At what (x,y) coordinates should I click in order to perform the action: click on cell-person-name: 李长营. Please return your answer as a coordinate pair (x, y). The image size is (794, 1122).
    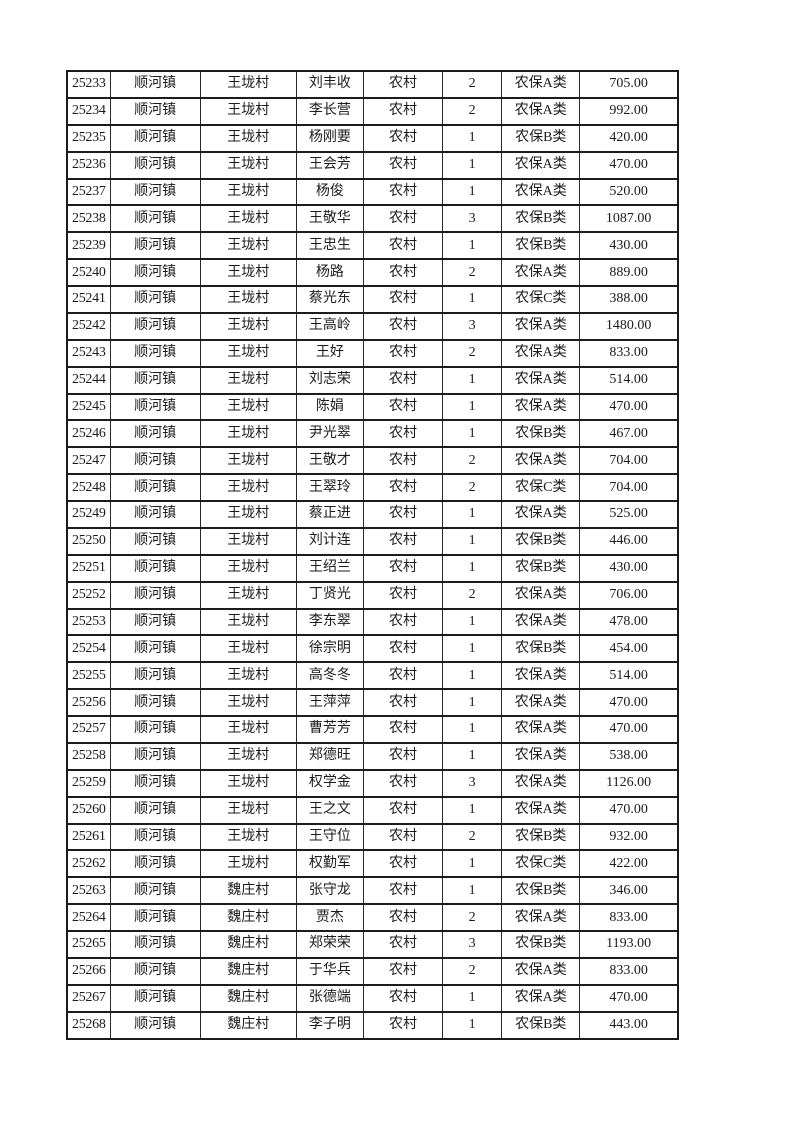
    Looking at the image, I should click on (329, 111).